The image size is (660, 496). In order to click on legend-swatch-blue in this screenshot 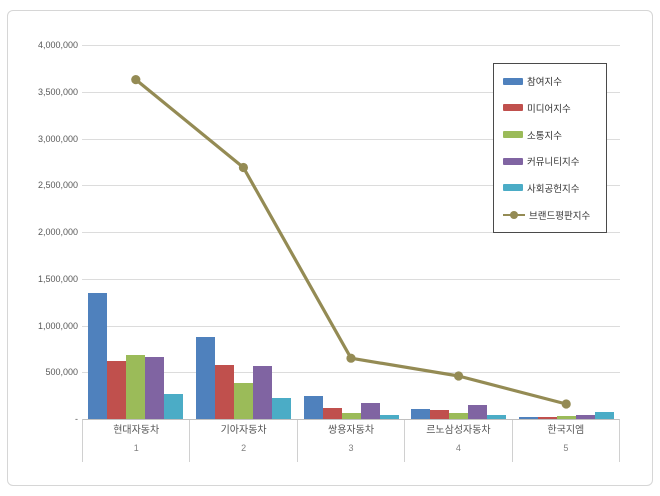, I will do `click(513, 81)`.